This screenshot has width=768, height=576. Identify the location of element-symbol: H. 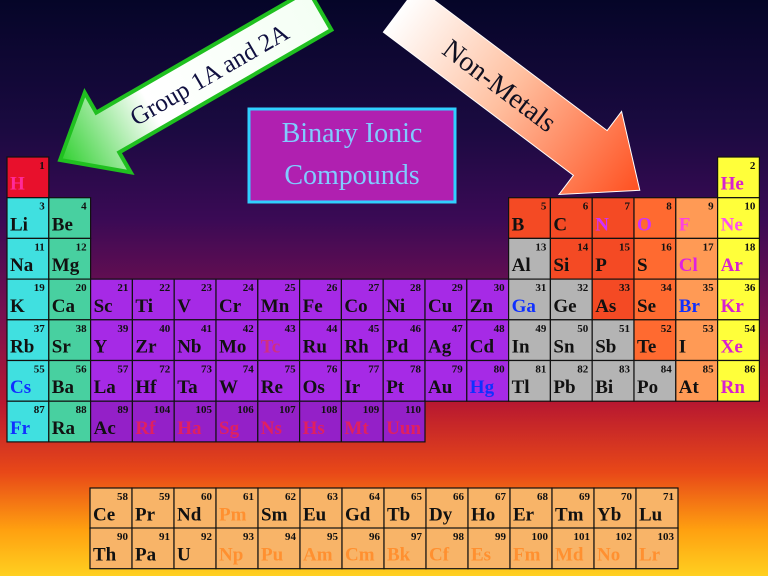
(17, 184).